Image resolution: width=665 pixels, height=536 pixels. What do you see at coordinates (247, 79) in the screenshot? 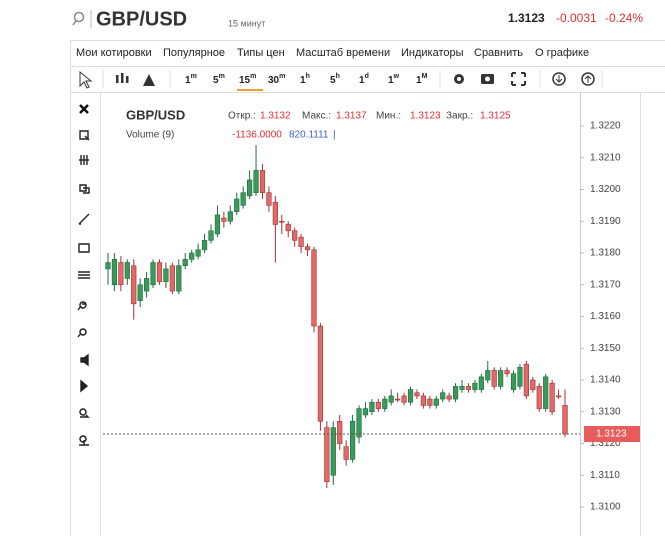
I see `timeframe: 15m` at bounding box center [247, 79].